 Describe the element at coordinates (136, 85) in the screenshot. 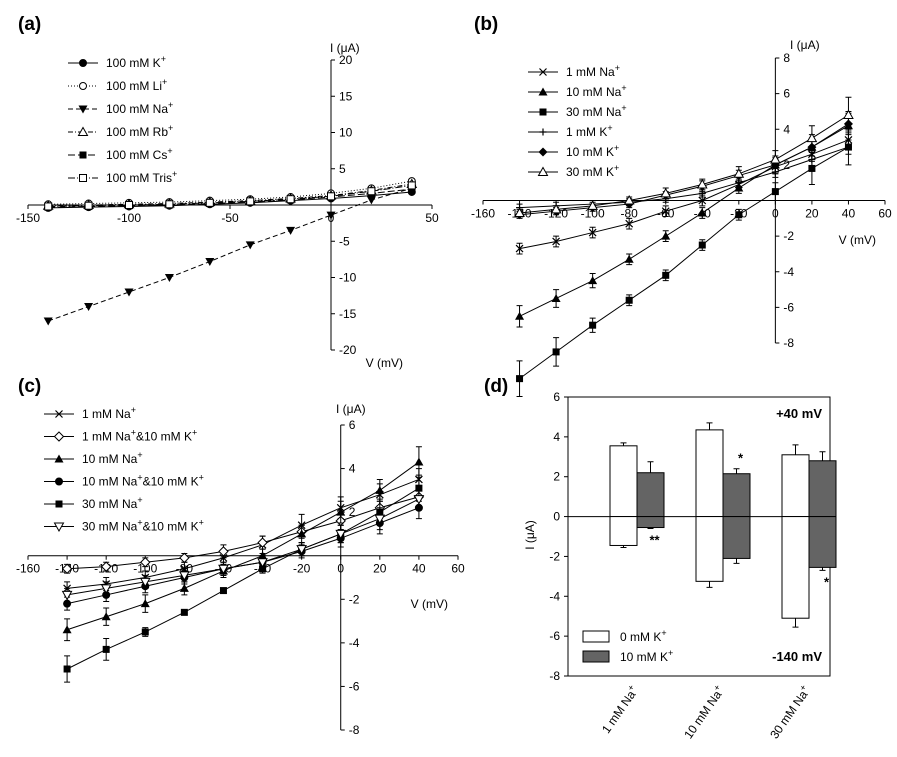

I see `legend-label: 100 mM Li+` at that location.